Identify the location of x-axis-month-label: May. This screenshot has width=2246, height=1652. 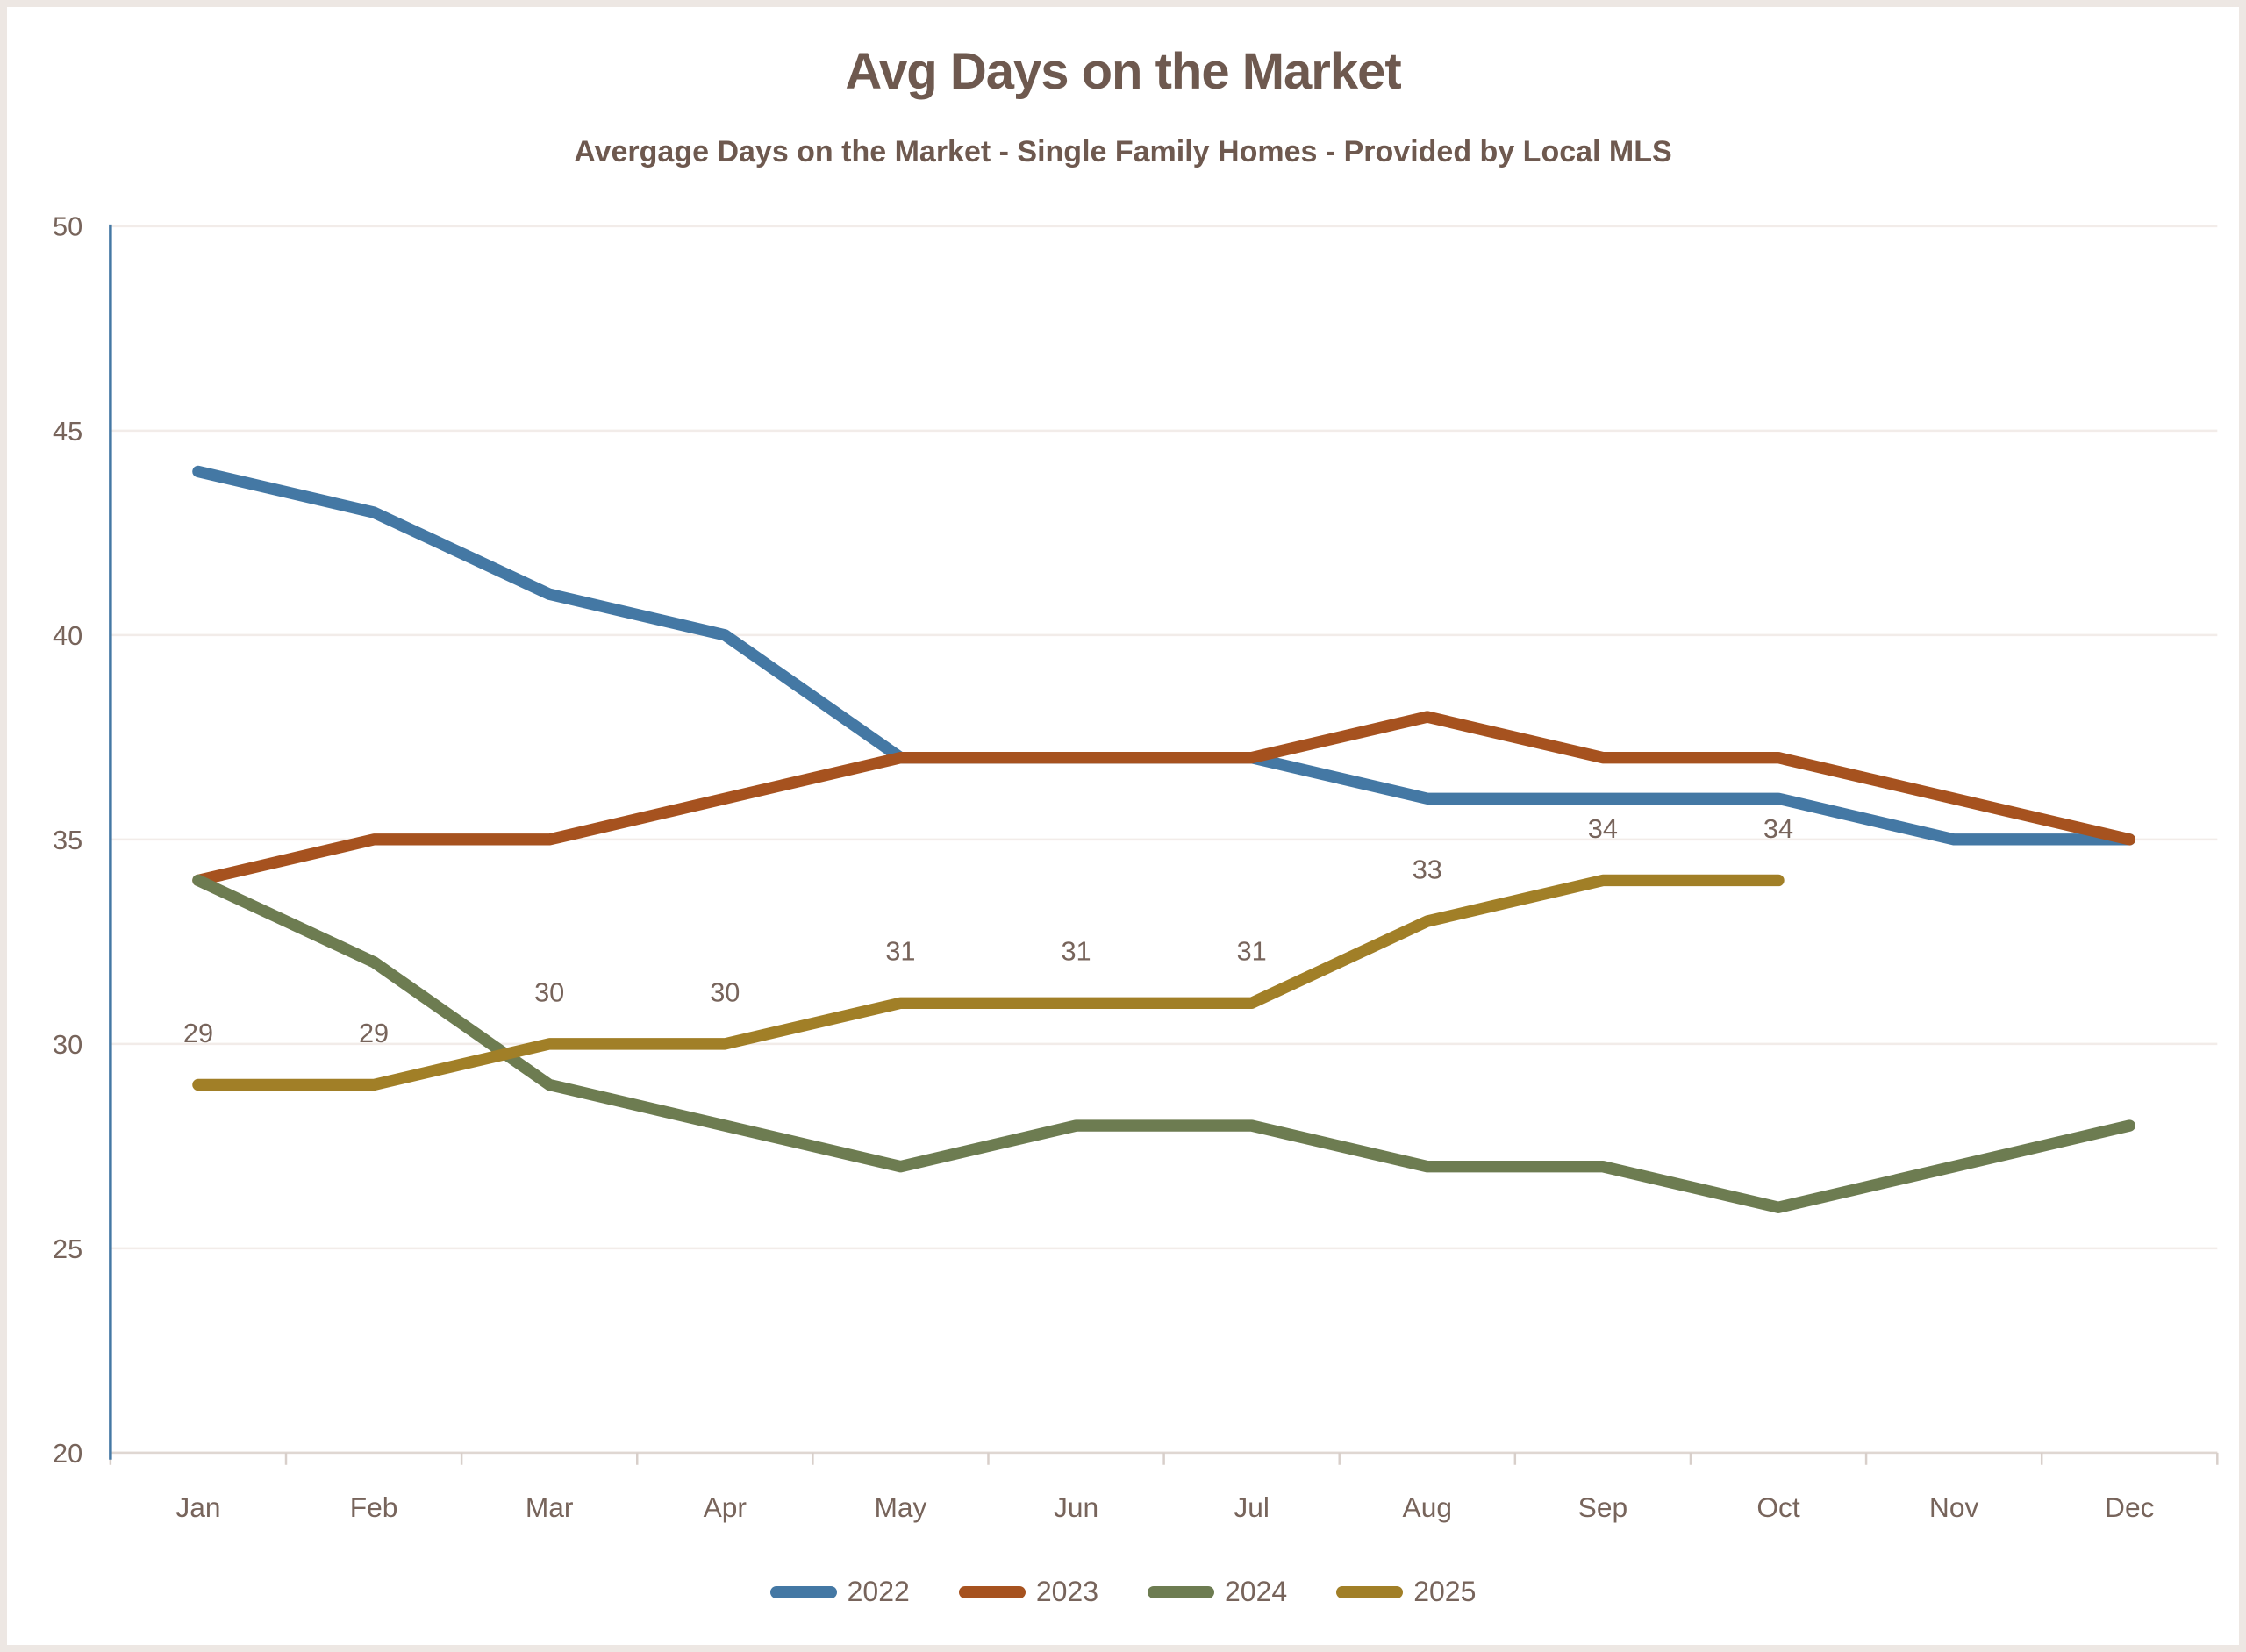
(900, 1507).